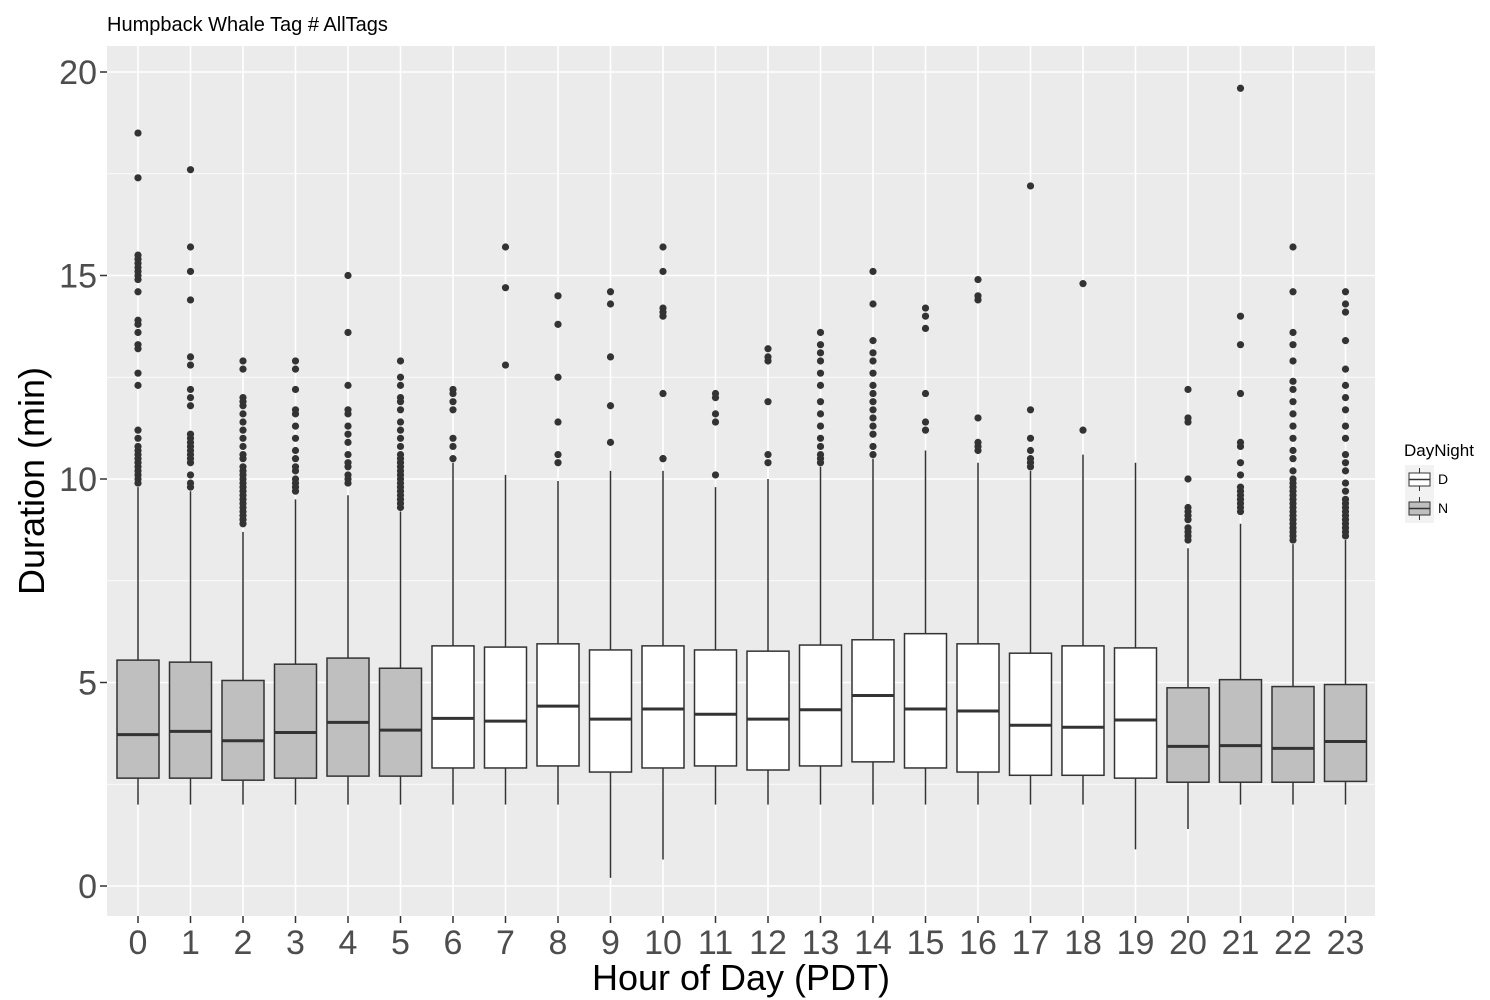 This screenshot has width=1490, height=1000. What do you see at coordinates (741, 977) in the screenshot?
I see `x-axis-title: Hour of Day (PDT)` at bounding box center [741, 977].